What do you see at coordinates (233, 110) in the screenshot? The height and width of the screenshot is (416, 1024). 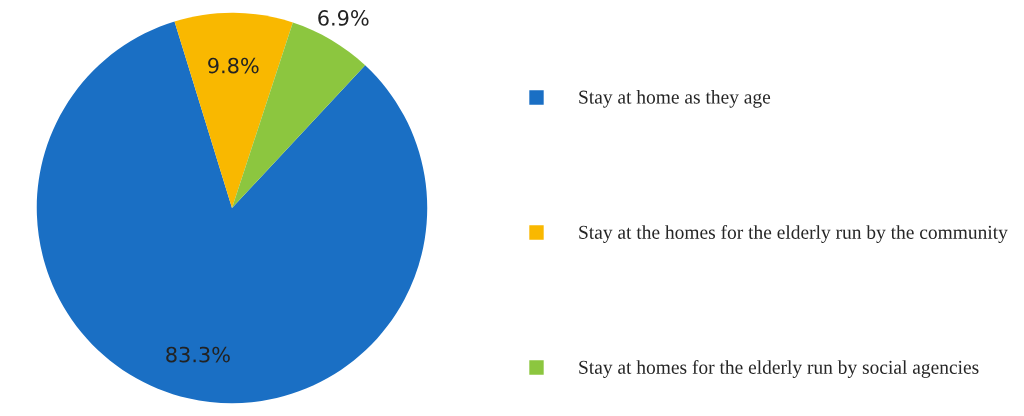 I see `pie-slice` at bounding box center [233, 110].